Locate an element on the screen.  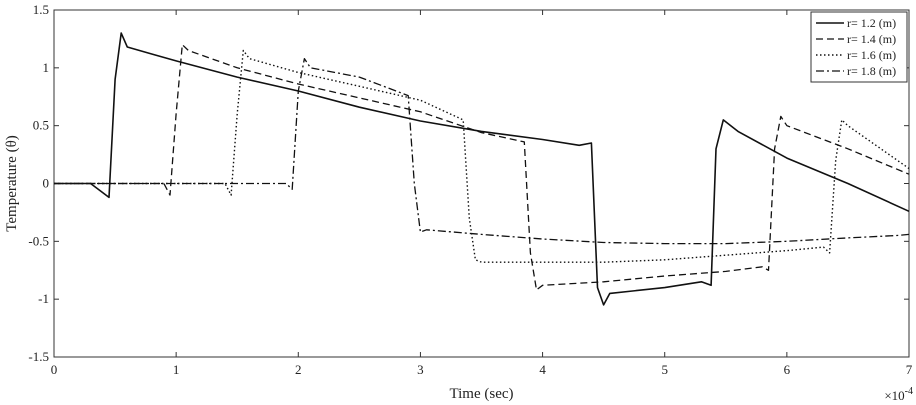
legend-label-4: r= 1.8 (m) is located at coordinates (871, 71).